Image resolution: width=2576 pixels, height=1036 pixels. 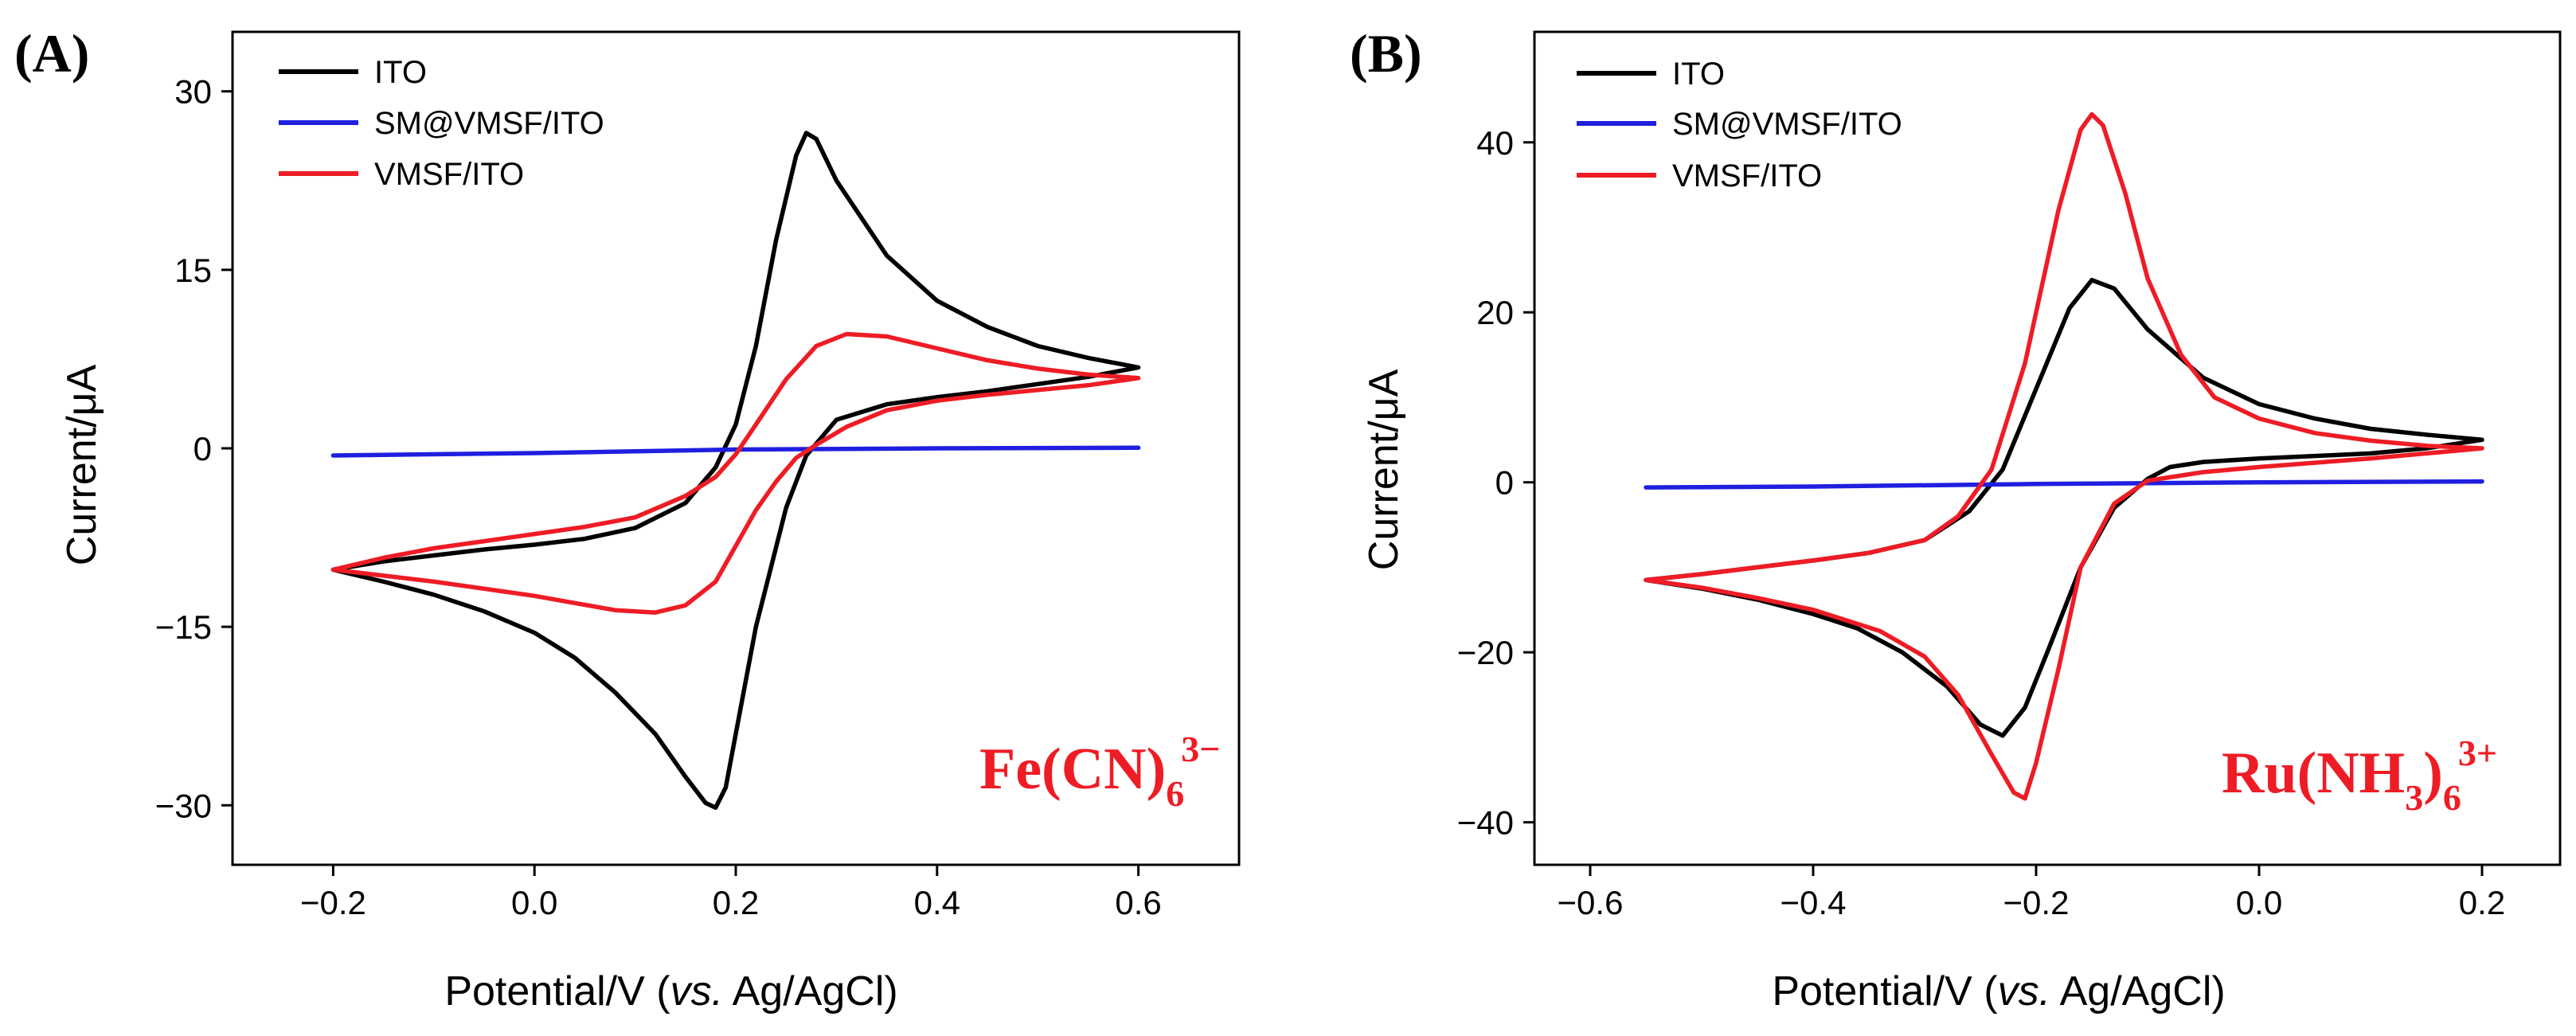 I want to click on panel-b-y-tick-label: −20, so click(x=1485, y=652).